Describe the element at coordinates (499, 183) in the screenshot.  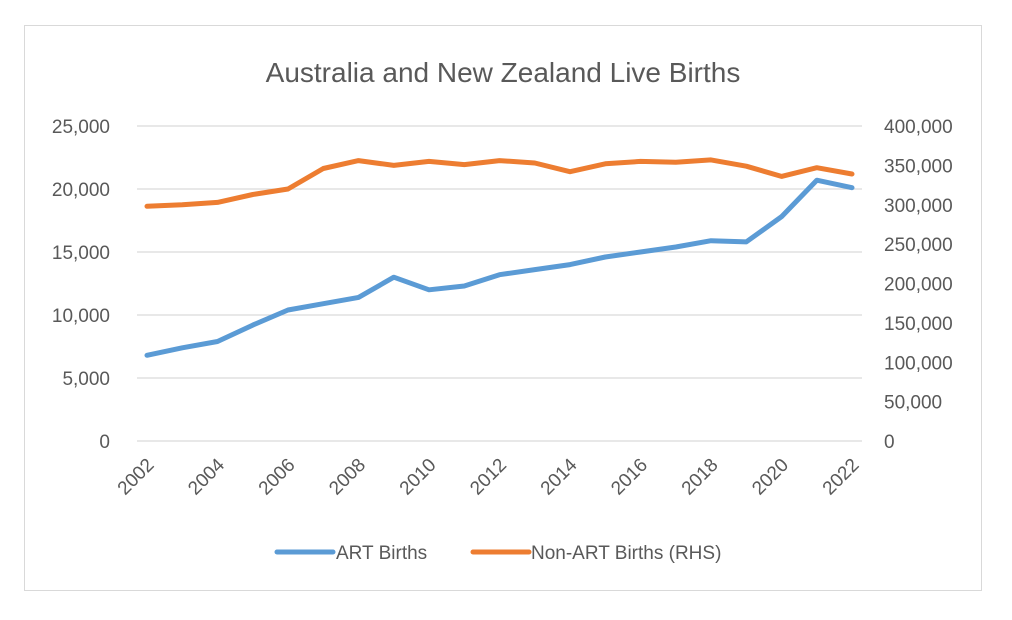
I see `series-line-non-art-births` at that location.